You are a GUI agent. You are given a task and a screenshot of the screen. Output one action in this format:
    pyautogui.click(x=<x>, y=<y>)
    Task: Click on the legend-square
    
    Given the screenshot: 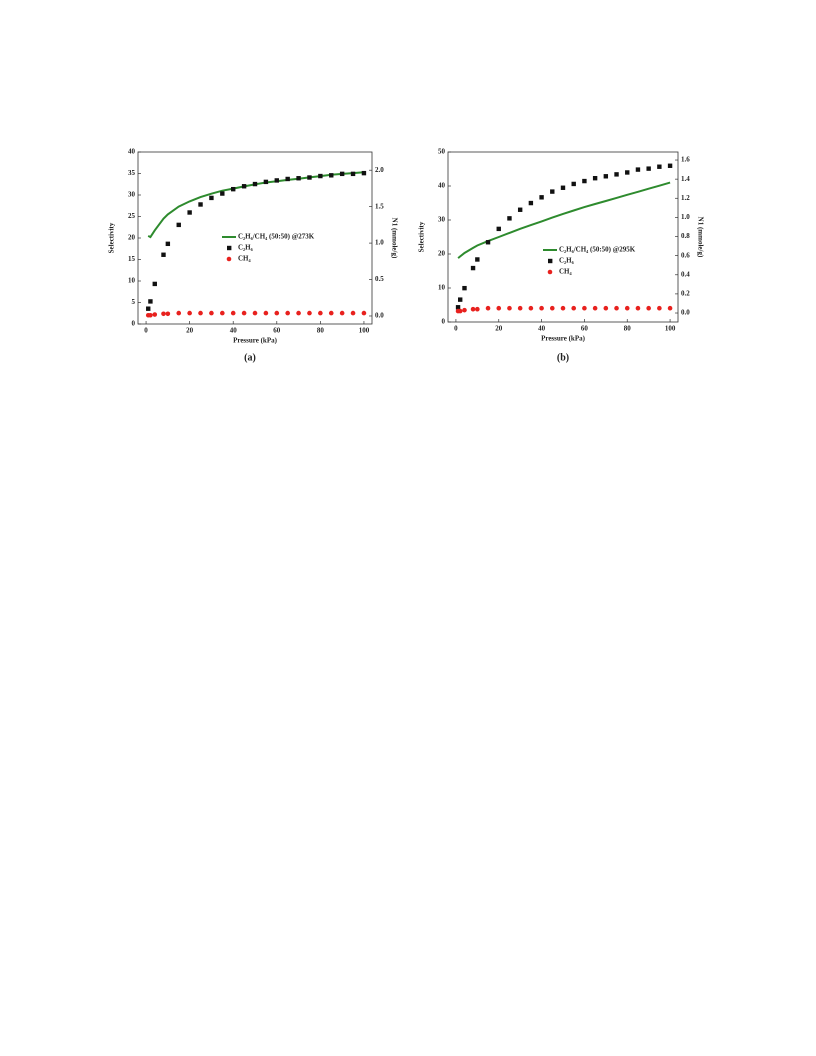 What is the action you would take?
    pyautogui.click(x=550, y=261)
    